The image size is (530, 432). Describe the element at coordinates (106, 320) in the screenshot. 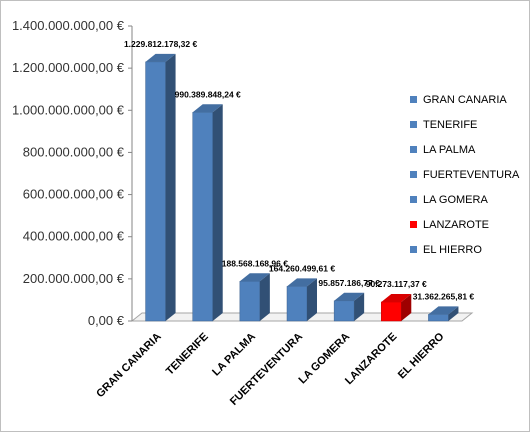

I see `y-tick-label: 0,00 €` at that location.